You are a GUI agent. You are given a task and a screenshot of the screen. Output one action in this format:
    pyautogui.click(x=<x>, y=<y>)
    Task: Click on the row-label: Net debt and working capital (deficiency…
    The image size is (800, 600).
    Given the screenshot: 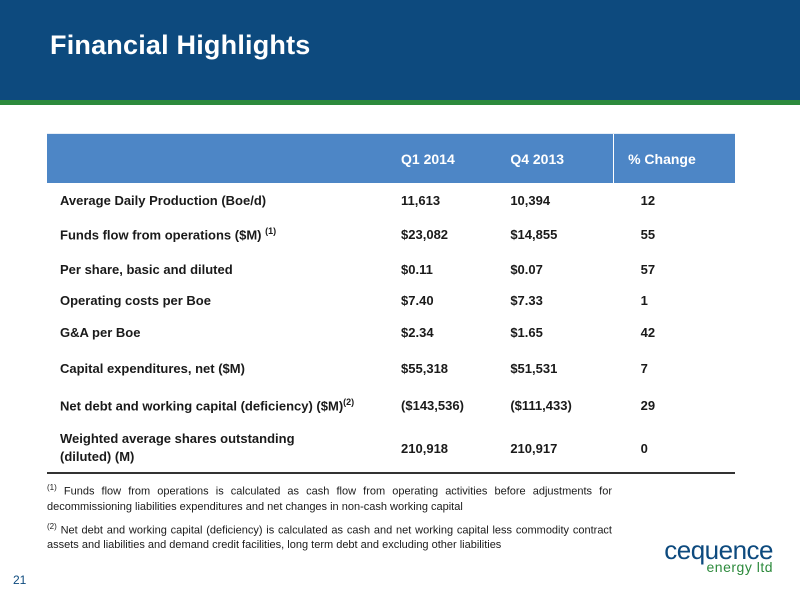 What is the action you would take?
    pyautogui.click(x=207, y=405)
    